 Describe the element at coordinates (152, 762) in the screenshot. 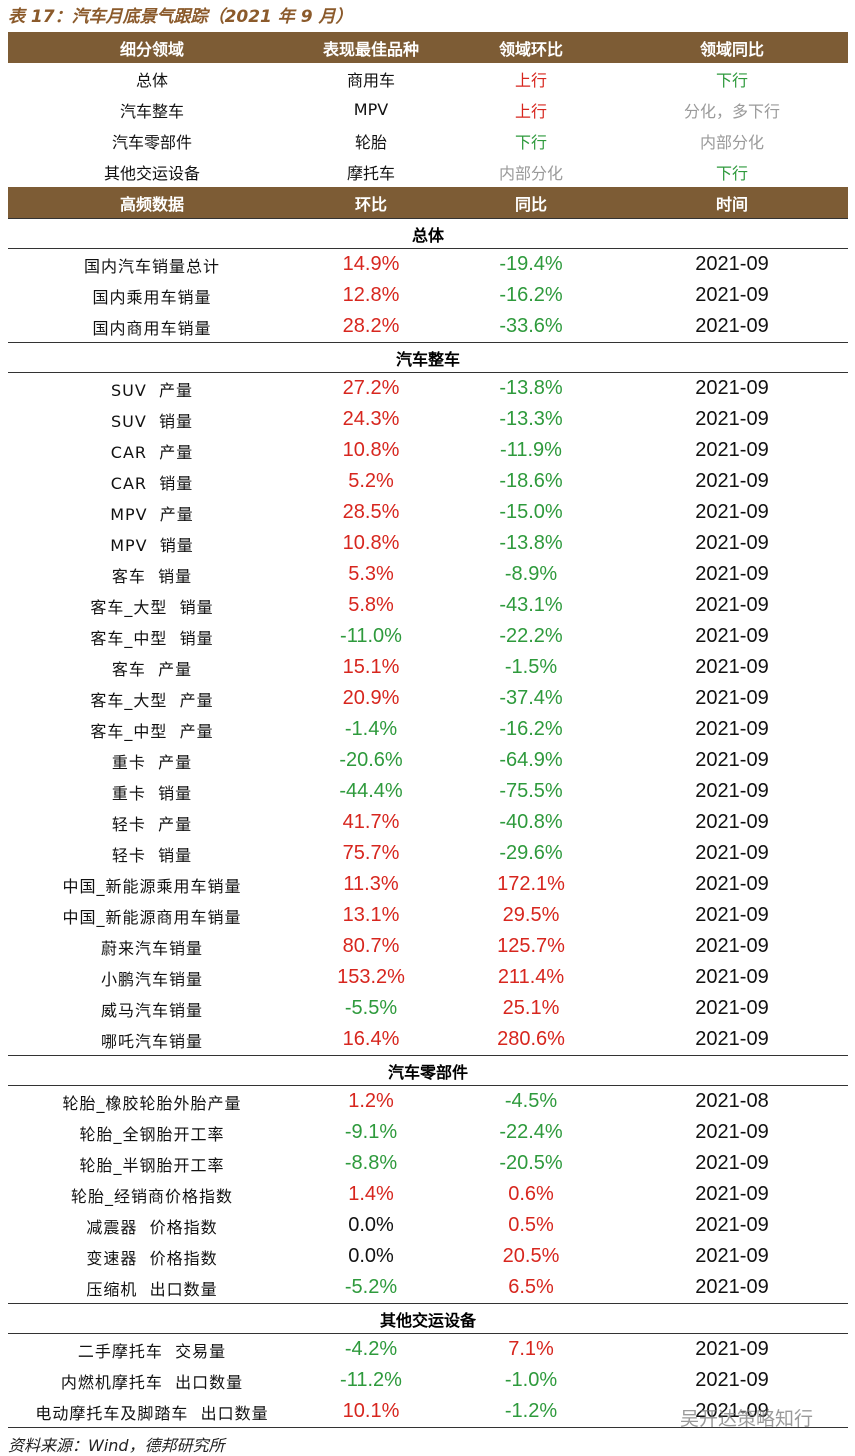

I see `indicator: 重卡 产量` at that location.